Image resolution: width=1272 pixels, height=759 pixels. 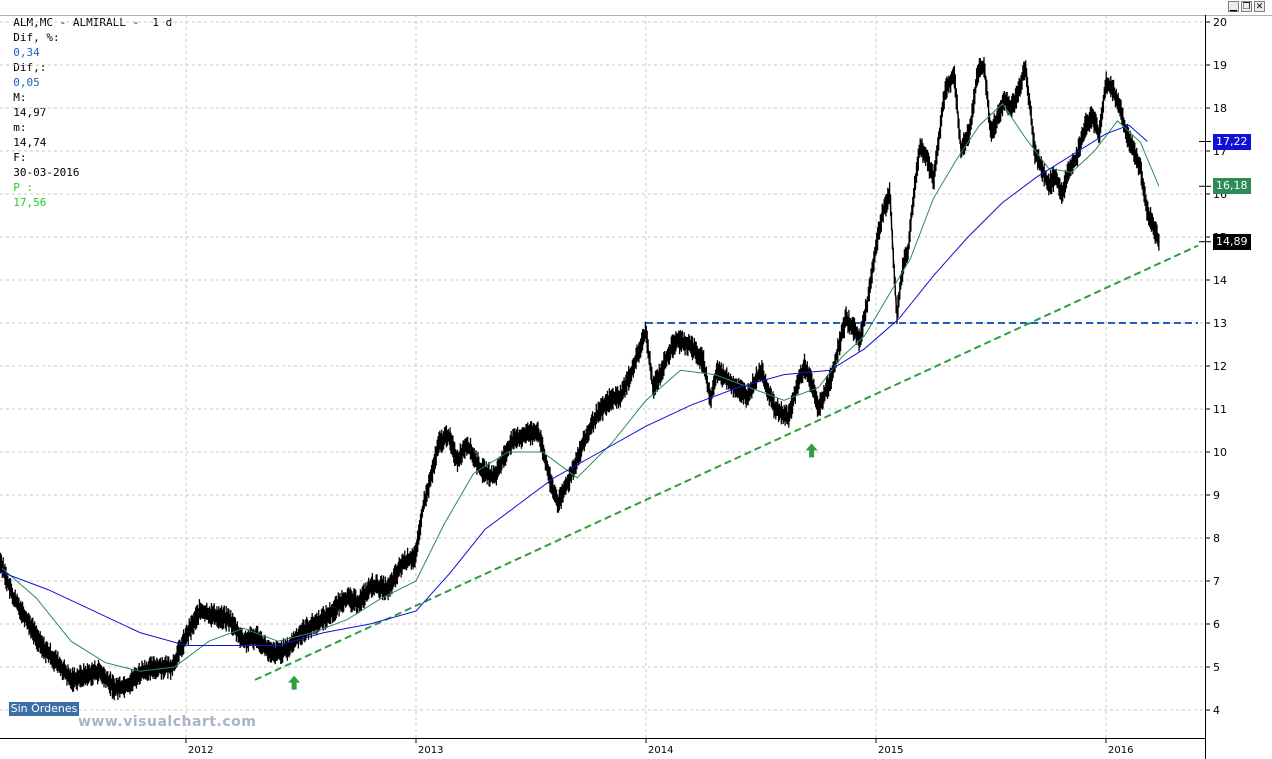 What do you see at coordinates (1233, 6) in the screenshot?
I see `minimize-icon: ▁` at bounding box center [1233, 6].